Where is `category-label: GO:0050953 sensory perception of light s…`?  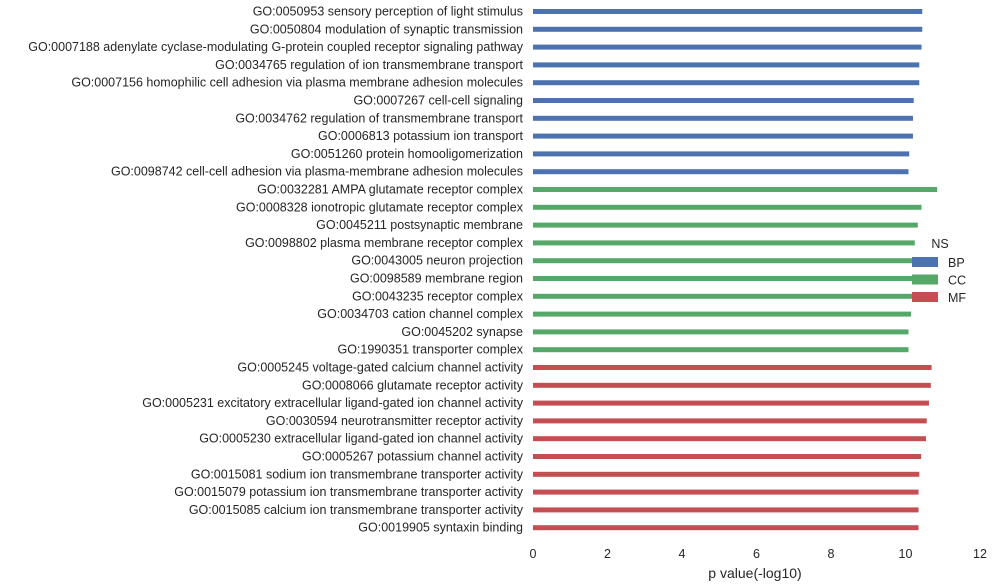 category-label: GO:0050953 sensory perception of light s… is located at coordinates (388, 12).